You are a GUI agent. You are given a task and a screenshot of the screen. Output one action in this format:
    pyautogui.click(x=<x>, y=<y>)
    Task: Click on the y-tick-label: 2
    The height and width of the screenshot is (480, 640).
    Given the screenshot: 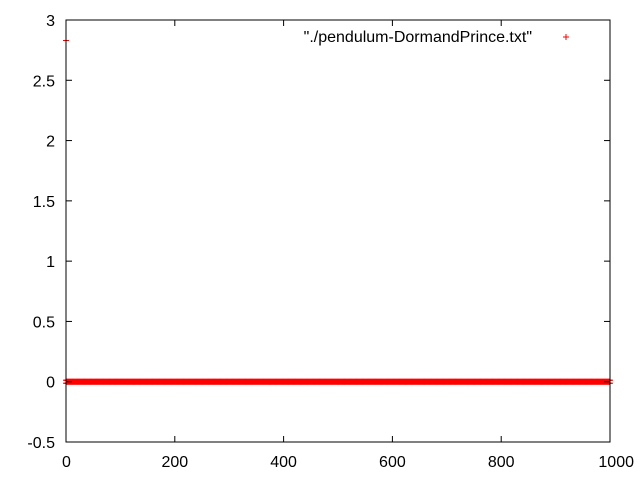 What is the action you would take?
    pyautogui.click(x=50, y=142)
    